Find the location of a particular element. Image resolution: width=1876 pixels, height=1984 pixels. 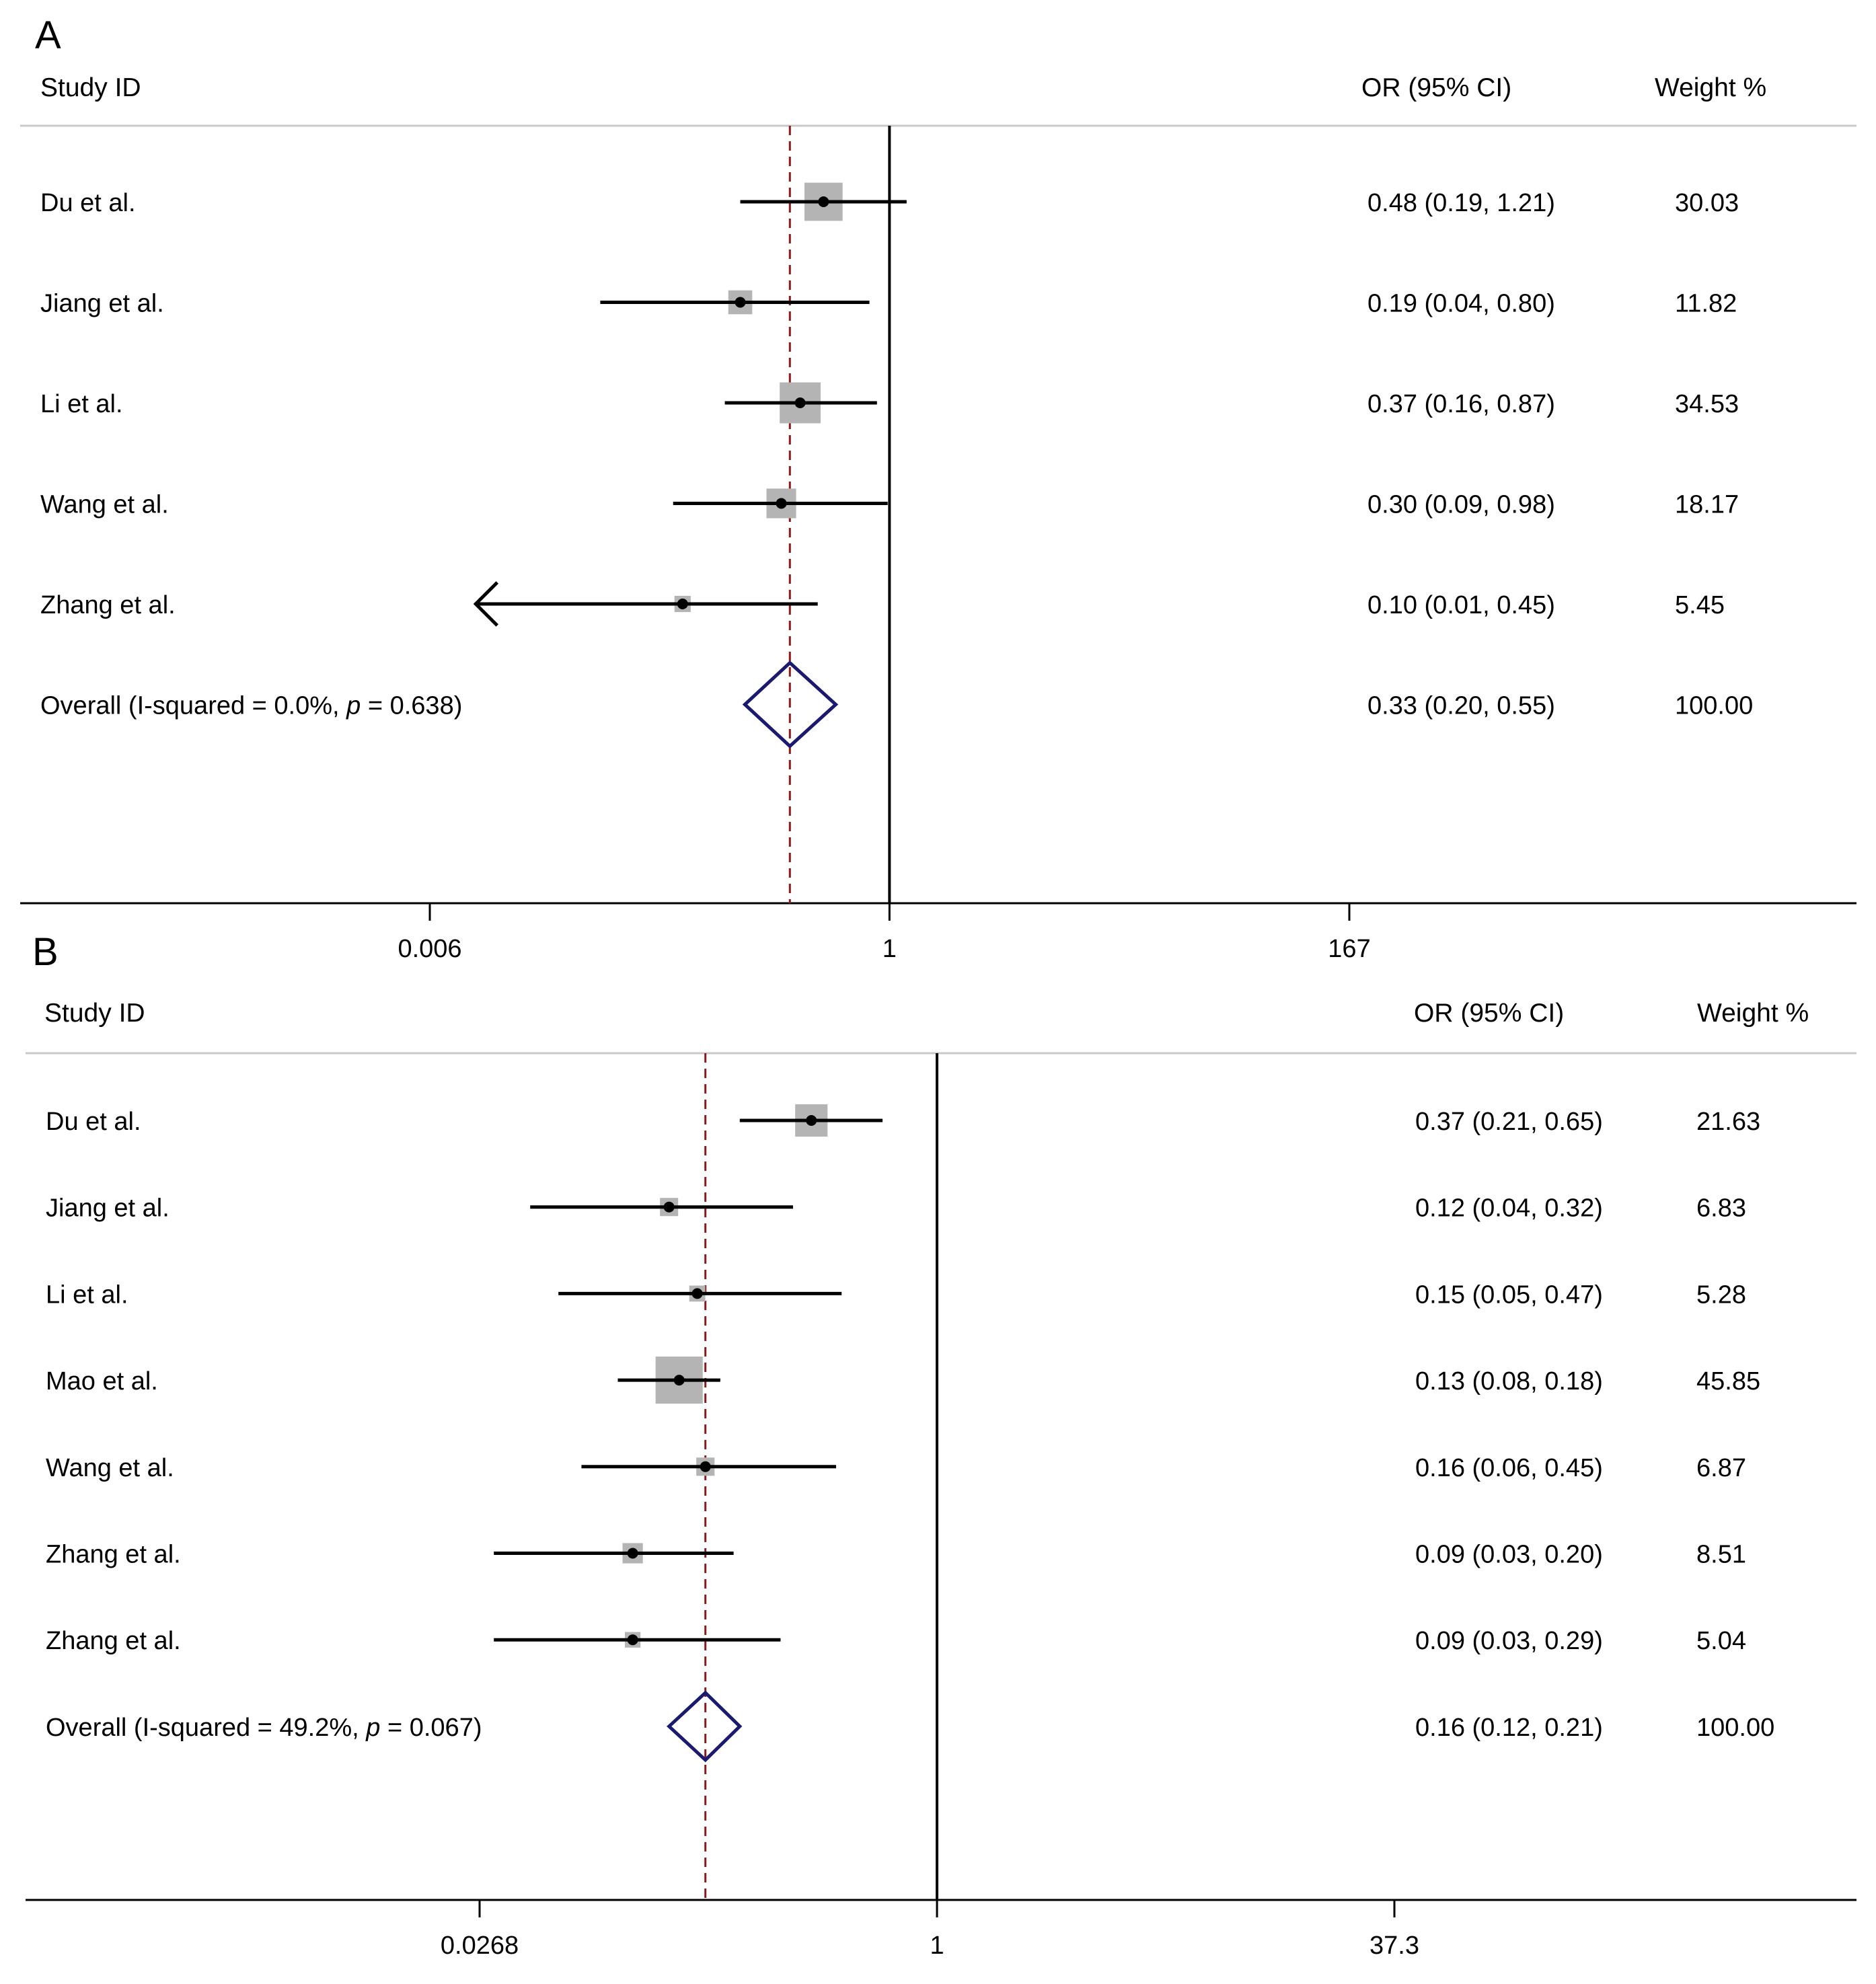

panel-b-weight-value: 21.63 is located at coordinates (1728, 1122).